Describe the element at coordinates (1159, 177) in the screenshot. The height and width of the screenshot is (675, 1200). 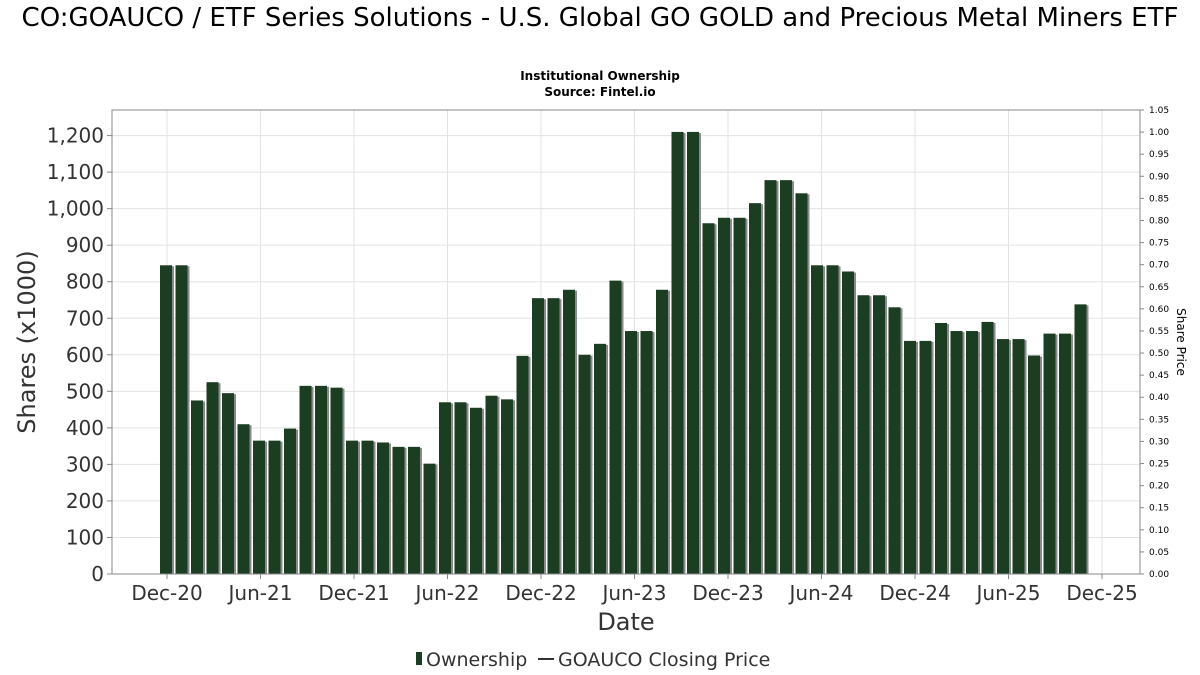
I see `y2-tick-label: 0.90` at that location.